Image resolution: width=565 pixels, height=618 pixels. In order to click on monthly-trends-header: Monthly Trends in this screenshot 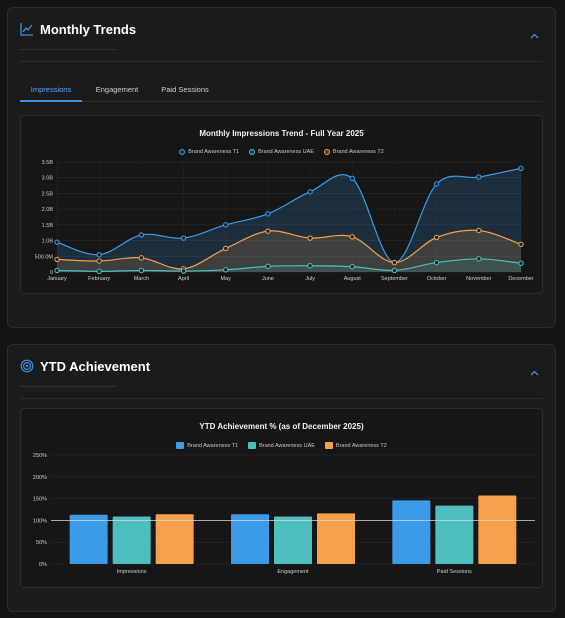, I will do `click(78, 29)`.